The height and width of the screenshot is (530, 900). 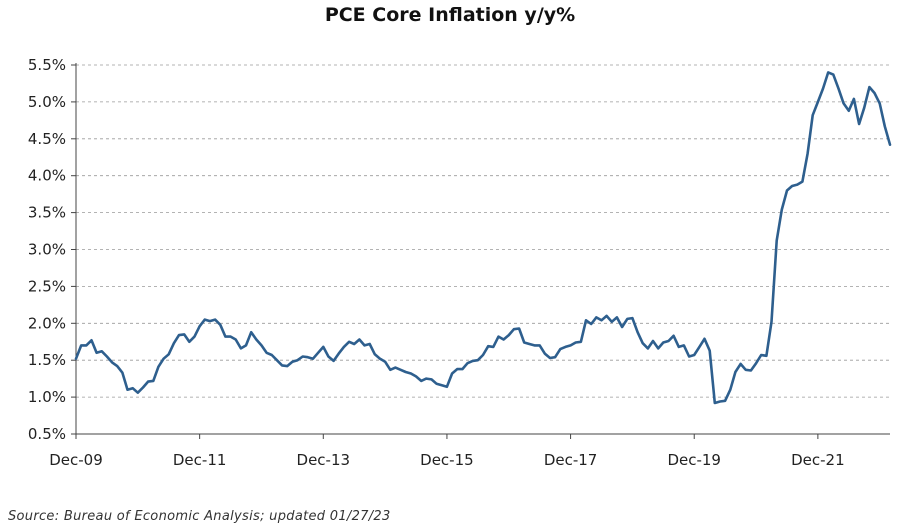 What do you see at coordinates (47, 139) in the screenshot?
I see `y-tick-label: 4.5%` at bounding box center [47, 139].